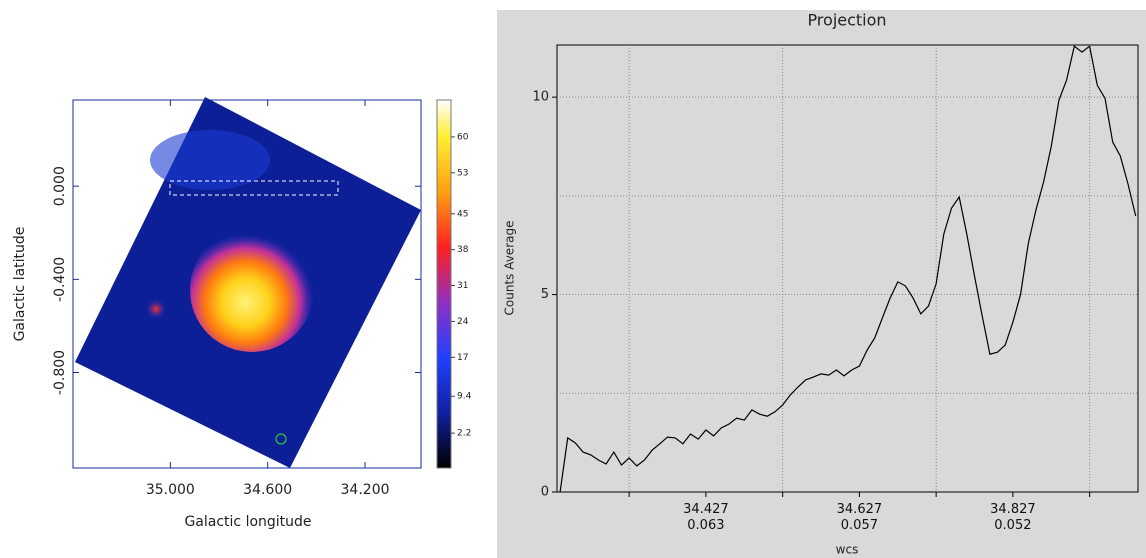 This screenshot has height=558, width=1146. Describe the element at coordinates (540, 97) in the screenshot. I see `y-tick-label: 10` at that location.